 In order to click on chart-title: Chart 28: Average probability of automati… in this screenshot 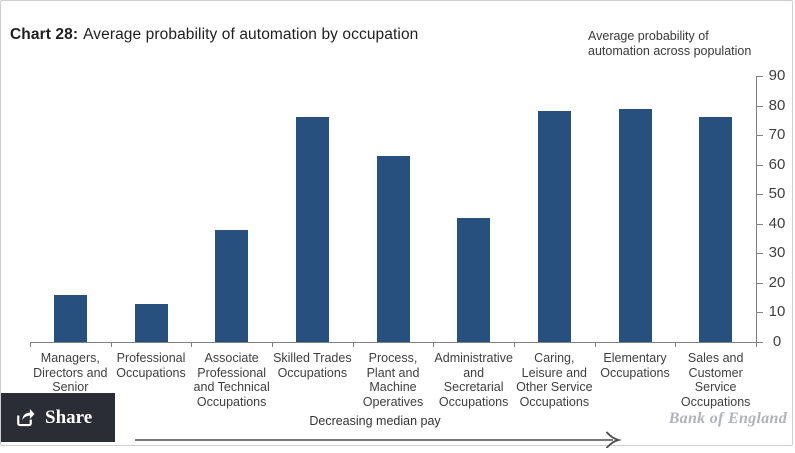, I will do `click(214, 35)`.